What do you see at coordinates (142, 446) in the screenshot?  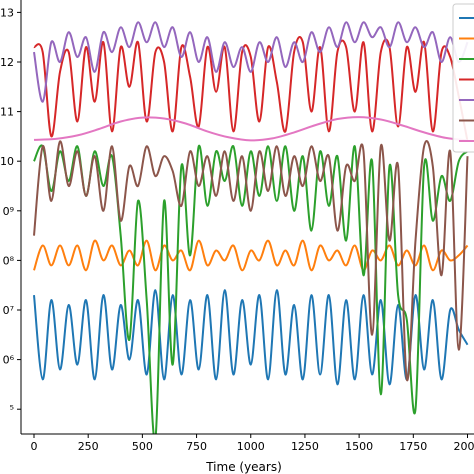 I see `x-tick-label: 500` at bounding box center [142, 446].